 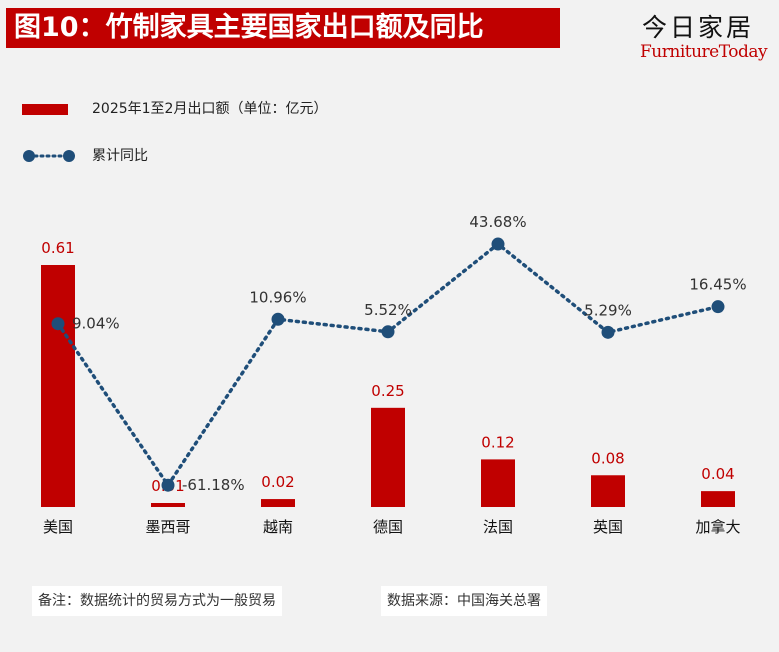 I want to click on yoy-value-label-2: 10.96%, so click(x=277, y=297).